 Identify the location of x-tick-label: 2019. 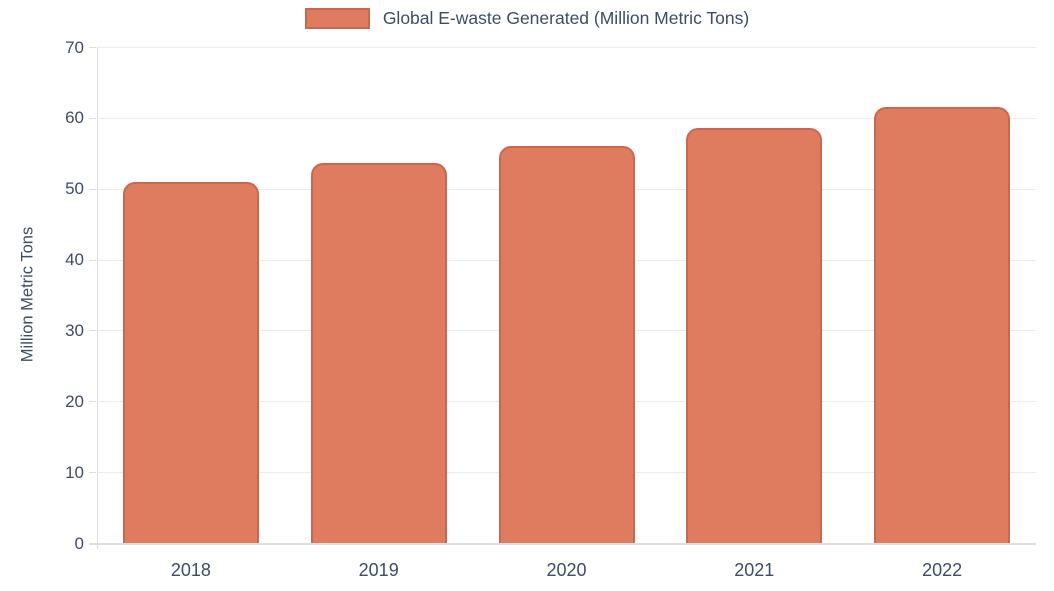
(378, 570).